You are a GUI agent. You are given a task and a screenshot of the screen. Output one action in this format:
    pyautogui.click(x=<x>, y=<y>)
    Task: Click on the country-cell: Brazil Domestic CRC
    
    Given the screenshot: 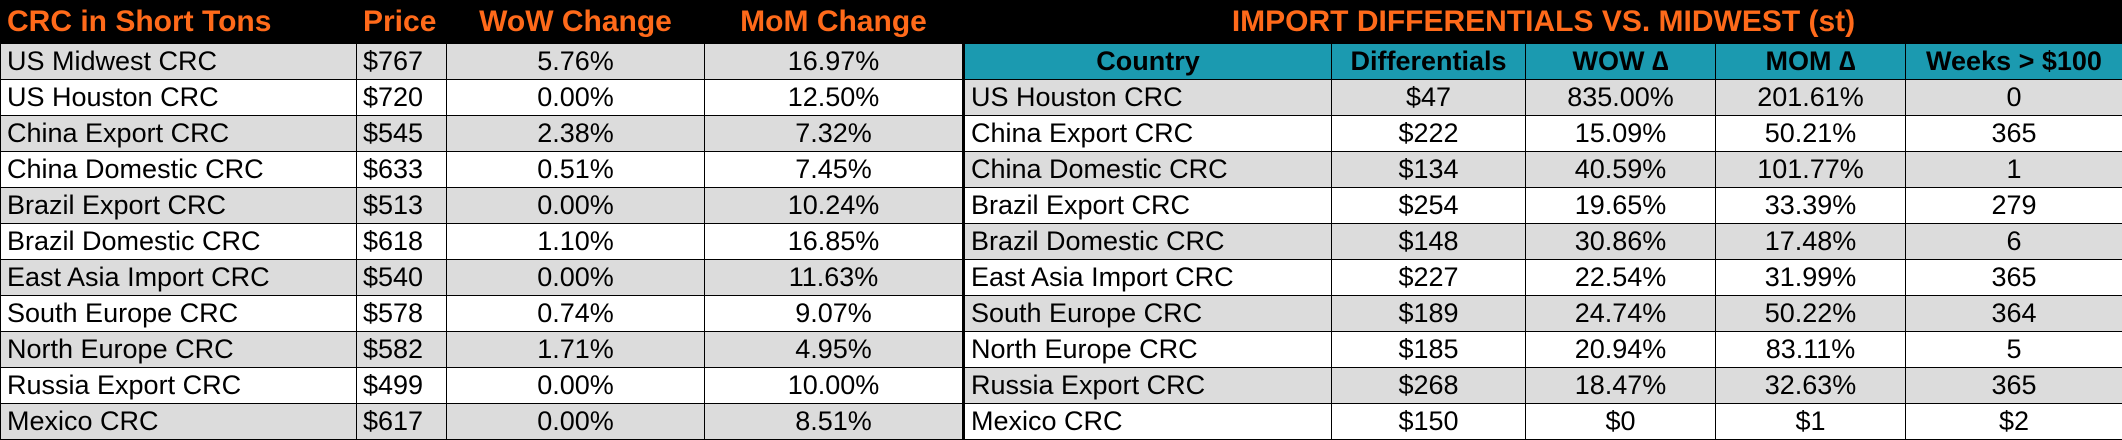 What is the action you would take?
    pyautogui.click(x=1148, y=241)
    